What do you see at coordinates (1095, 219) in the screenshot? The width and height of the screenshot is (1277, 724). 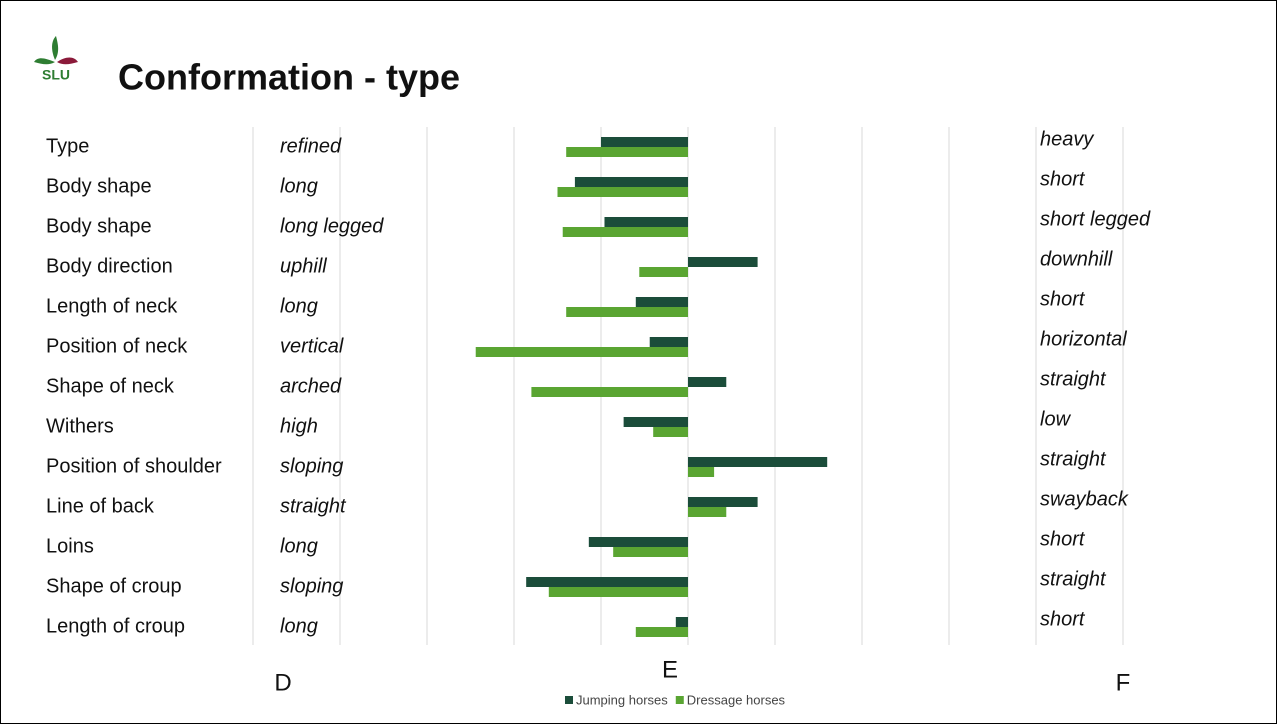 I see `right-descriptor: short legged` at bounding box center [1095, 219].